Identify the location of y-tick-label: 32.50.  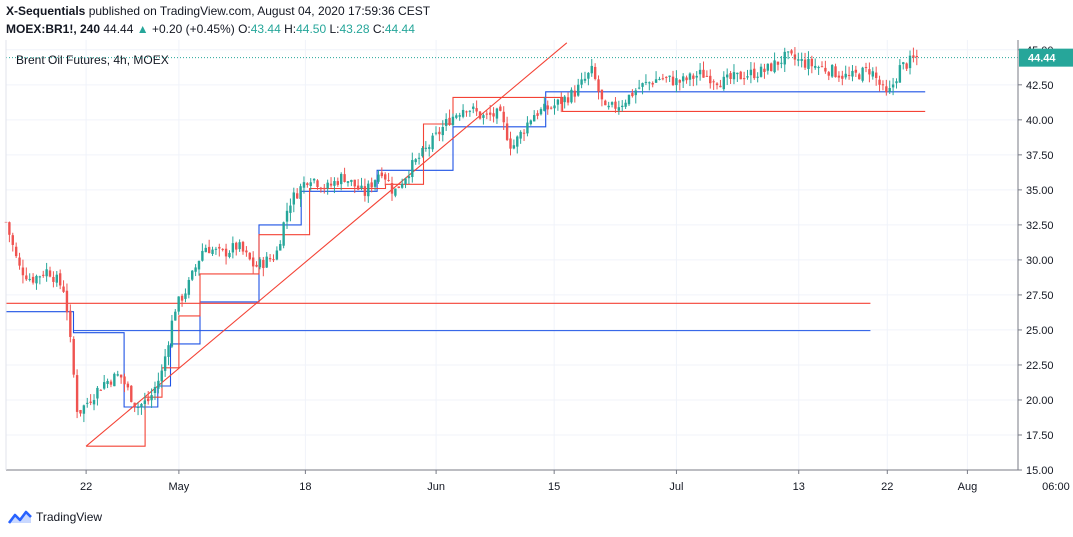
(1040, 226).